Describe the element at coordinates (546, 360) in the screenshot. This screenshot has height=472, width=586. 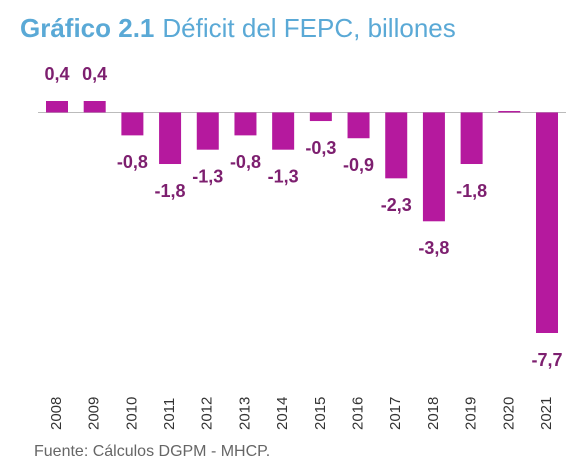
I see `value-label: -7,7` at that location.